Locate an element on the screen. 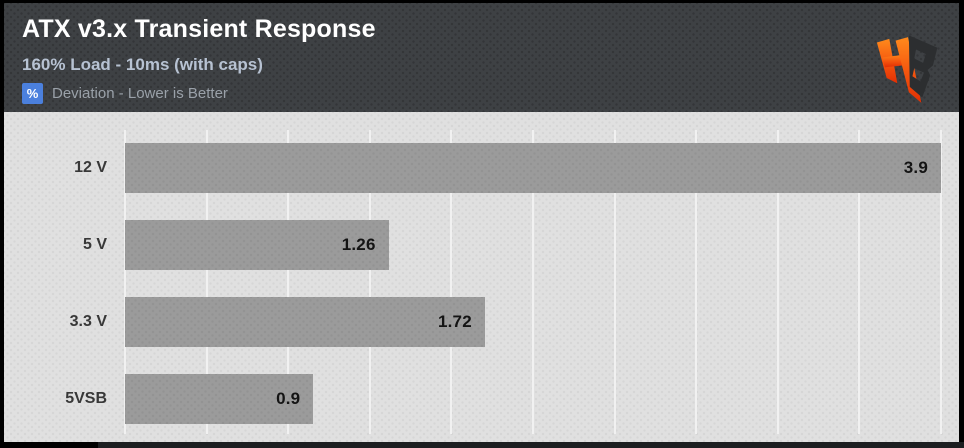 The height and width of the screenshot is (448, 964). percent-badge-icon: % is located at coordinates (32, 93).